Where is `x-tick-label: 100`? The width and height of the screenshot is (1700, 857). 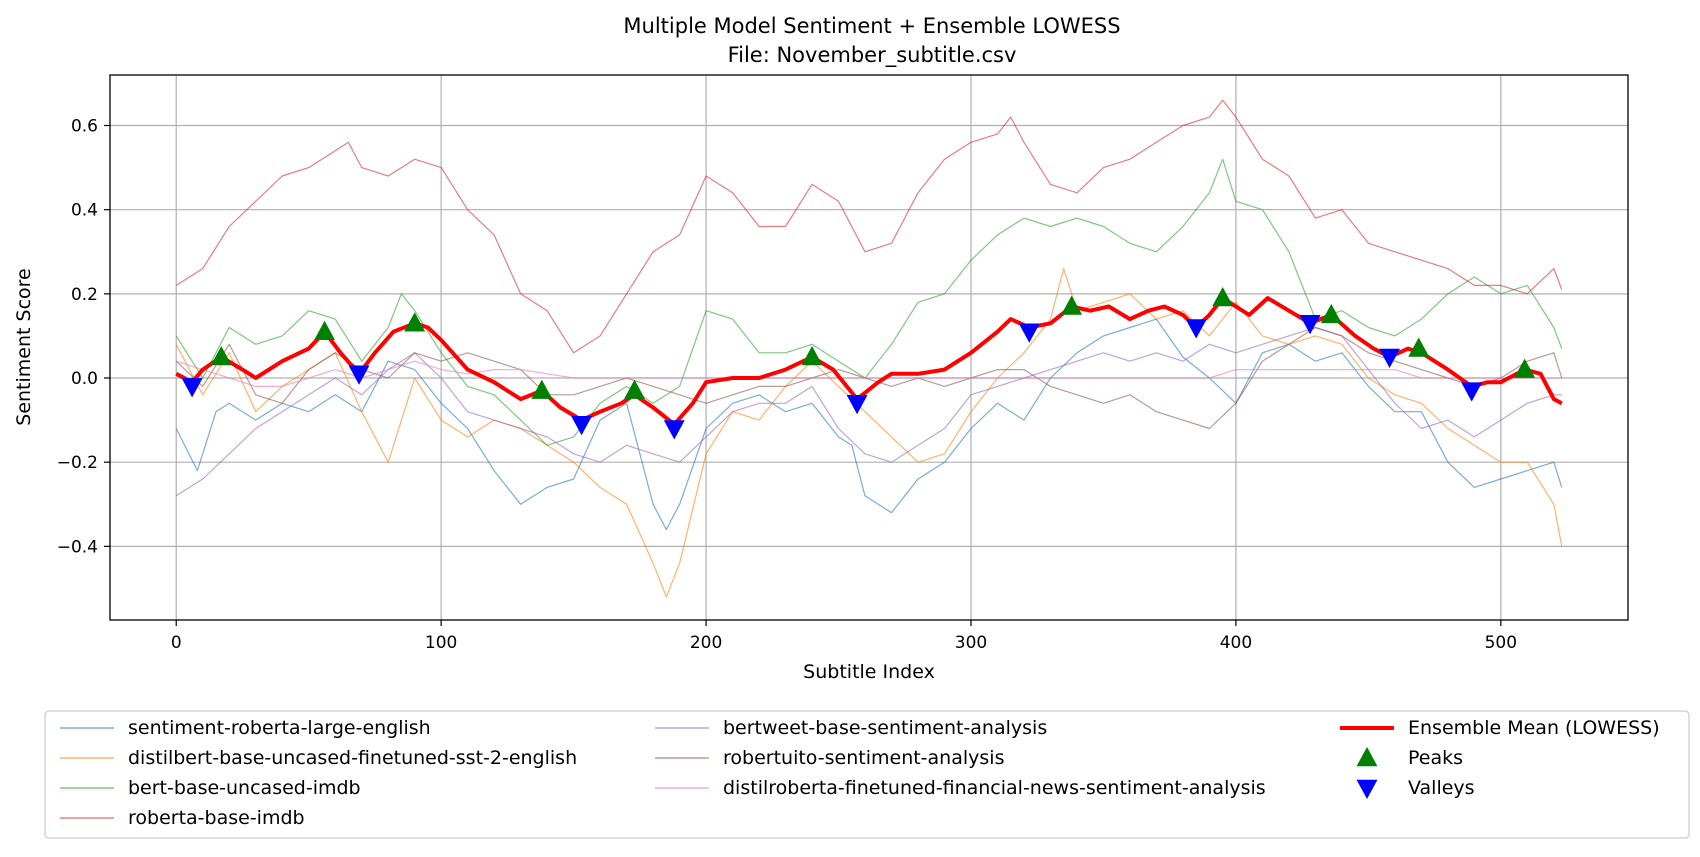 x-tick-label: 100 is located at coordinates (441, 643).